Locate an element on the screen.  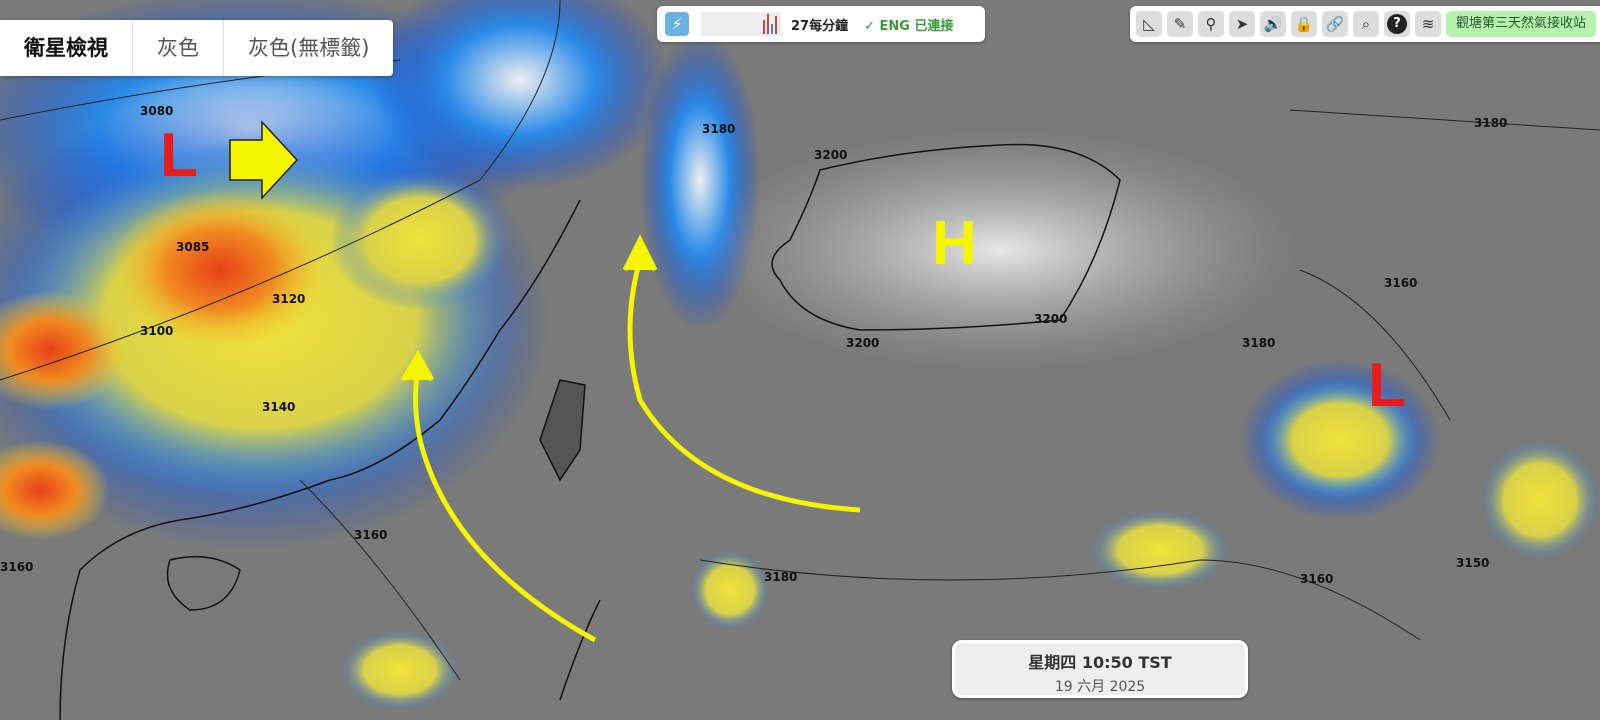
time-label: 星期四 10:50 TST is located at coordinates (1100, 662).